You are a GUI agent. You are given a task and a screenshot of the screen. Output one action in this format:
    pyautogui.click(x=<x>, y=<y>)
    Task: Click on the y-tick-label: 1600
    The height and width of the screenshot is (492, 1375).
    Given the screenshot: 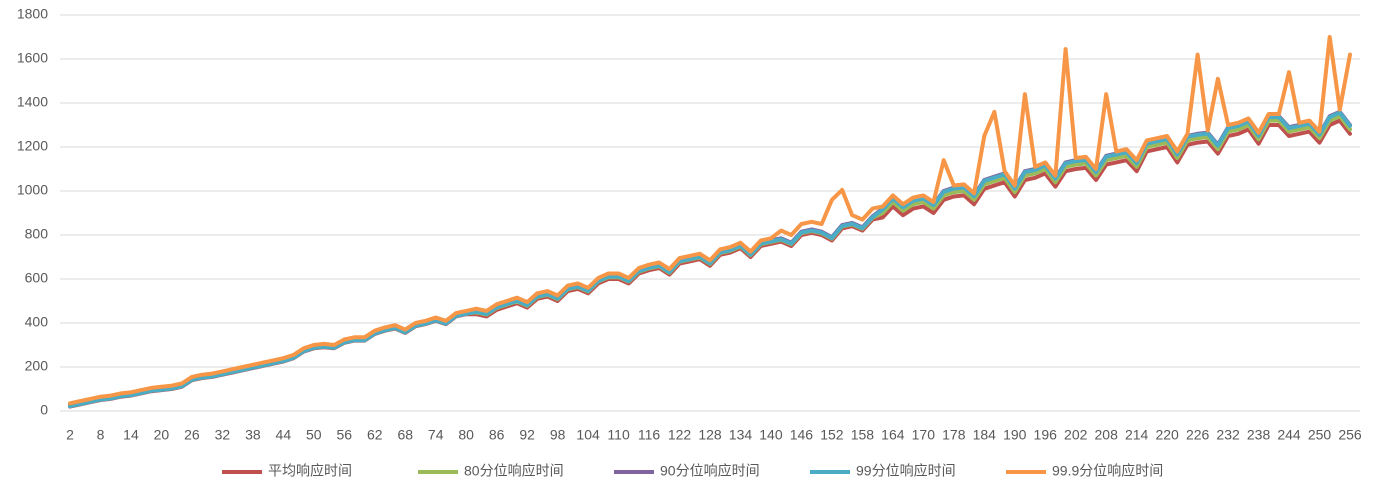 What is the action you would take?
    pyautogui.click(x=32, y=58)
    